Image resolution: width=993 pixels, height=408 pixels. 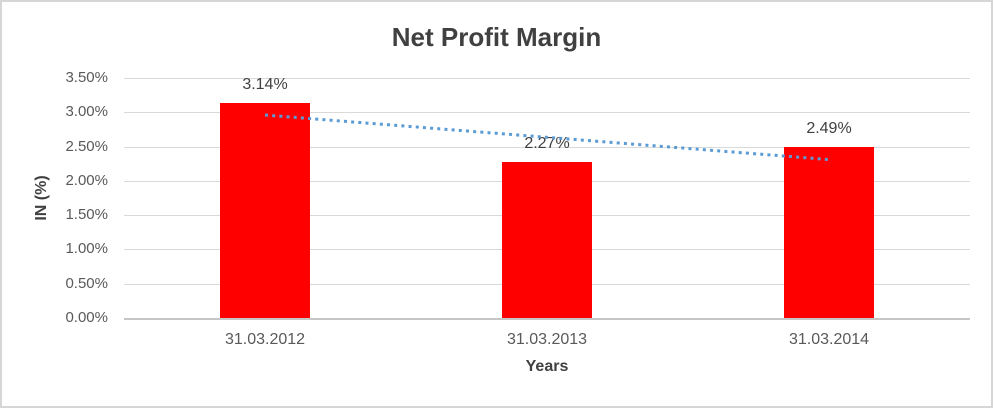 I want to click on y-tick-label: 0.00%, so click(x=86, y=317).